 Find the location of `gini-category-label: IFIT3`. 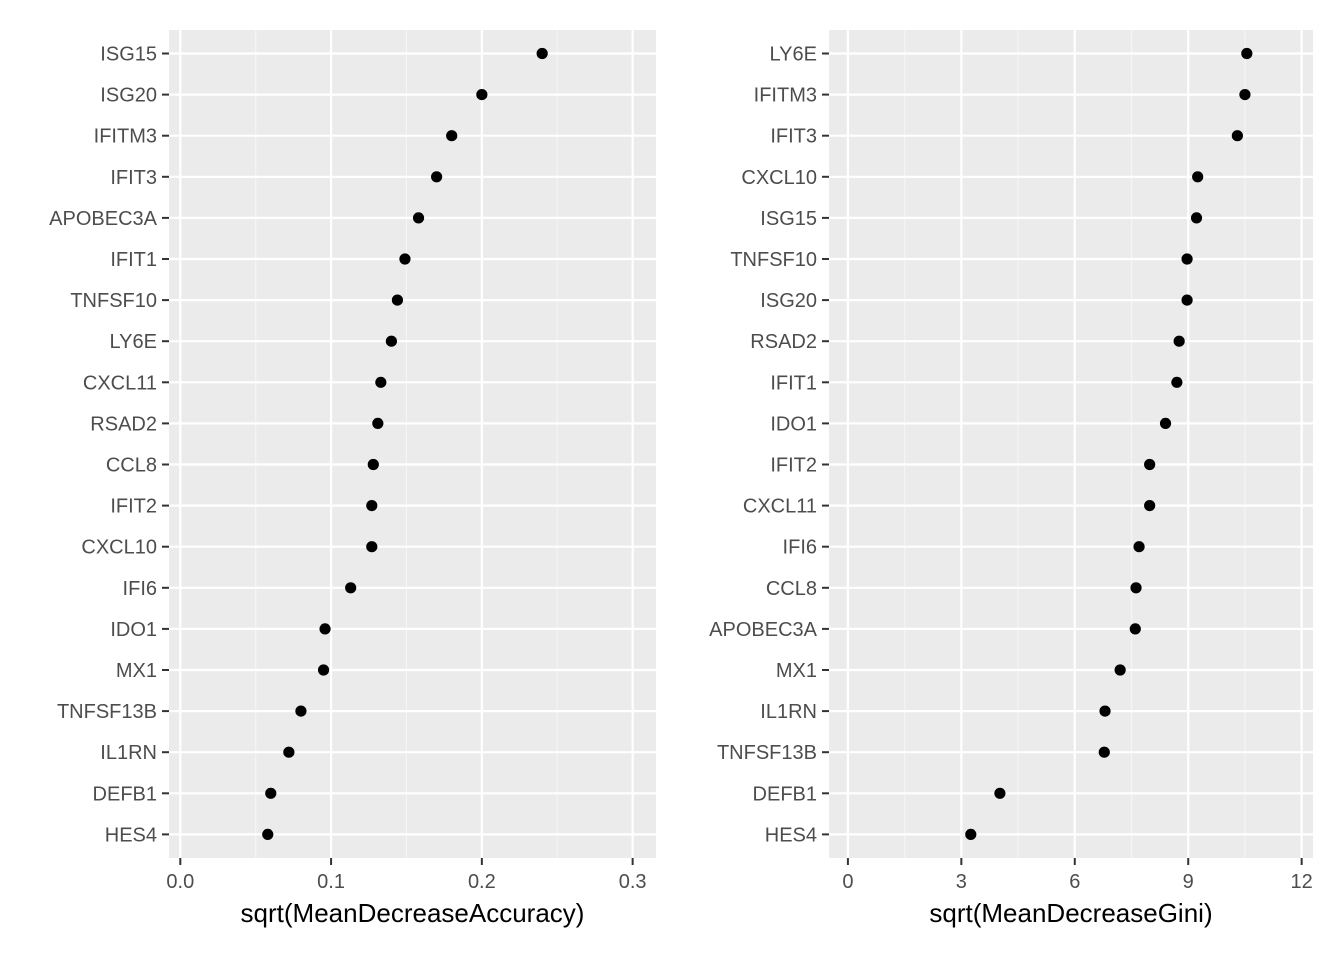

gini-category-label: IFIT3 is located at coordinates (793, 137).